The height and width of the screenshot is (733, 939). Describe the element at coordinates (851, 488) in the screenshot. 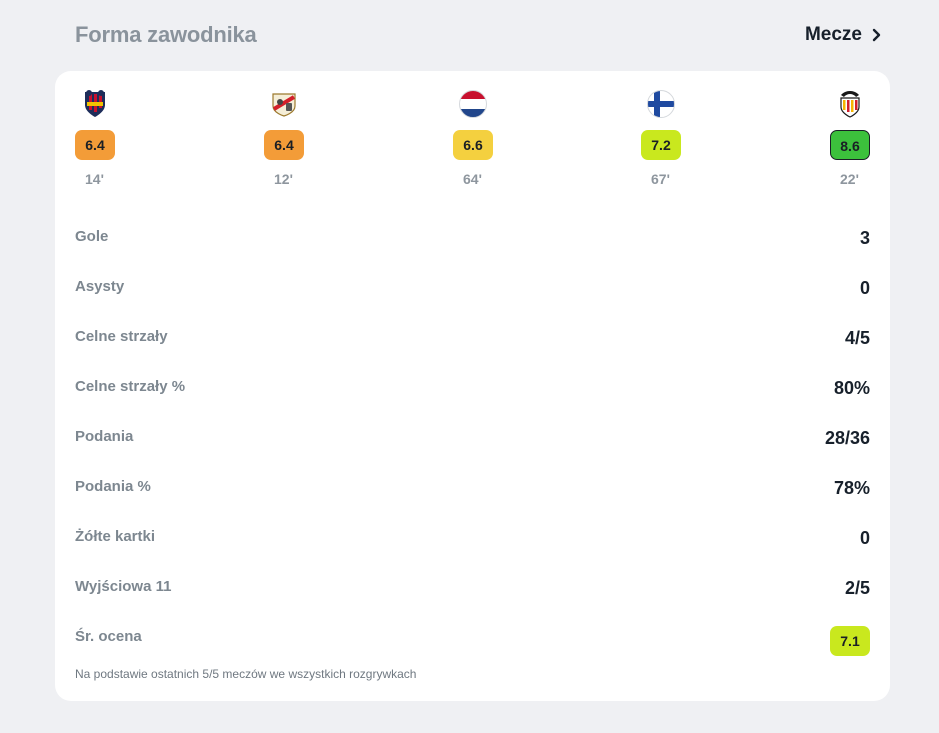

I see `stat-value: 78%` at that location.